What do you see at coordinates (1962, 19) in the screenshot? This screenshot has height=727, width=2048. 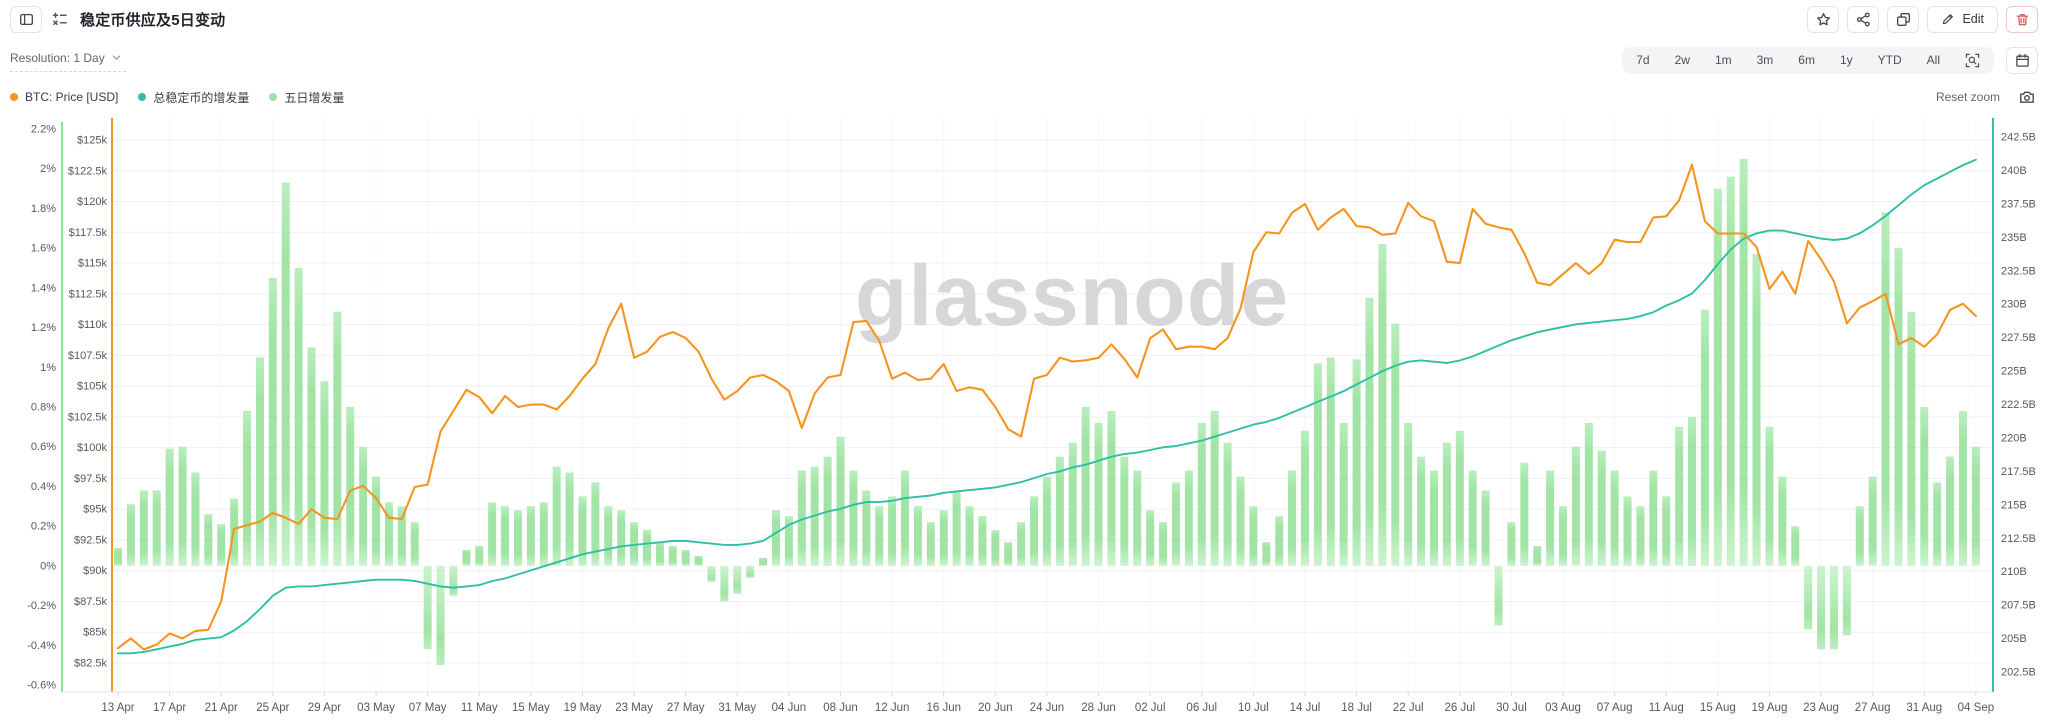 I see `edit-button: Edit` at bounding box center [1962, 19].